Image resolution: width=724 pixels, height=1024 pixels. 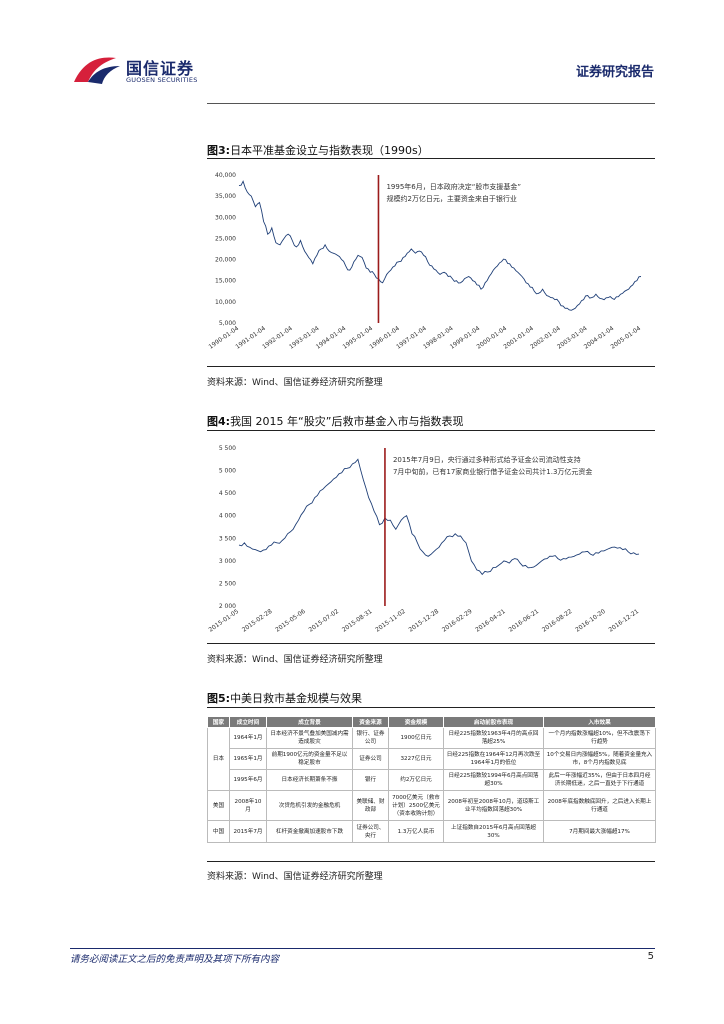 I want to click on header-divider, so click(x=431, y=103).